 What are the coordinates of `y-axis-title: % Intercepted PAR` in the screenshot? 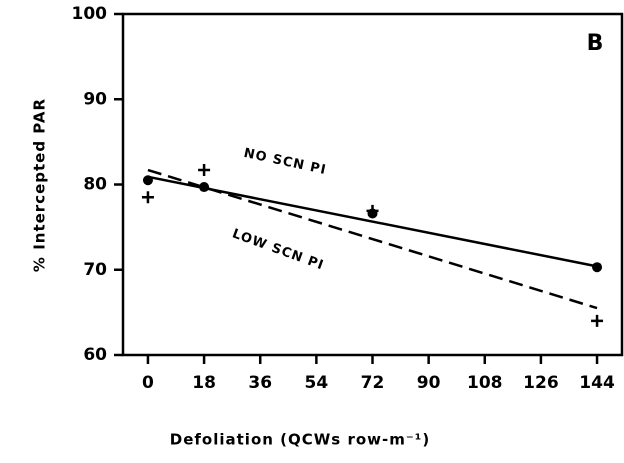 It's located at (40, 185).